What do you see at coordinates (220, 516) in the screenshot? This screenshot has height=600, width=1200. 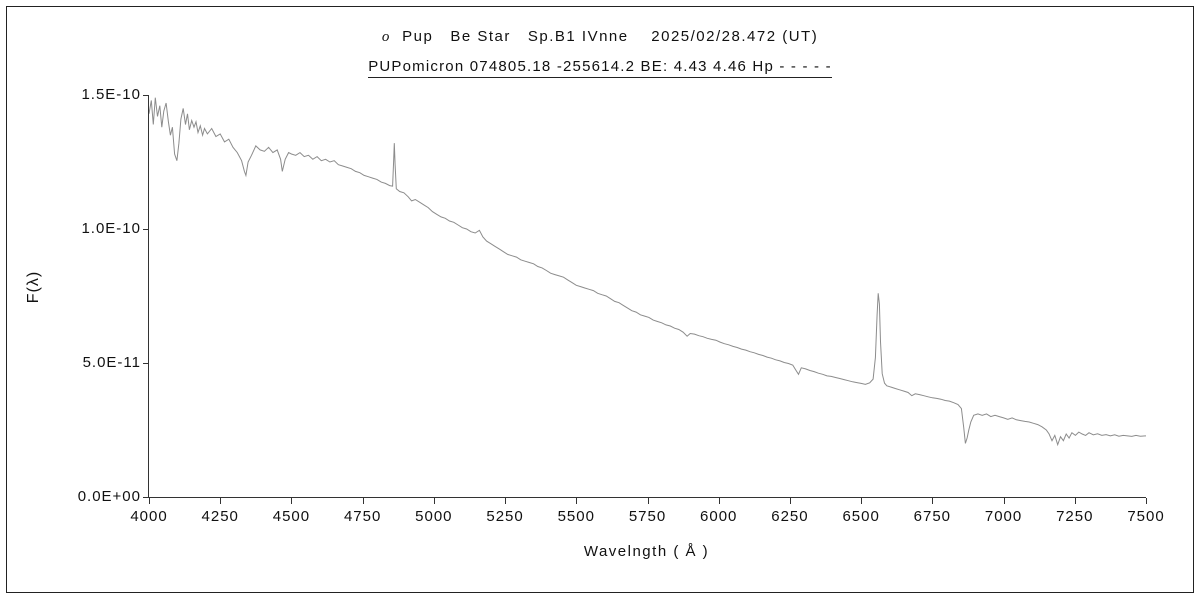 I see `x-tick-label: 4250` at bounding box center [220, 516].